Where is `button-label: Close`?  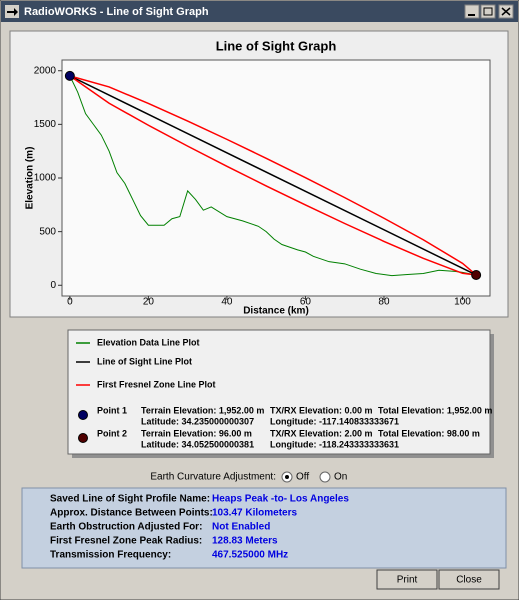 button-label: Close is located at coordinates (469, 580).